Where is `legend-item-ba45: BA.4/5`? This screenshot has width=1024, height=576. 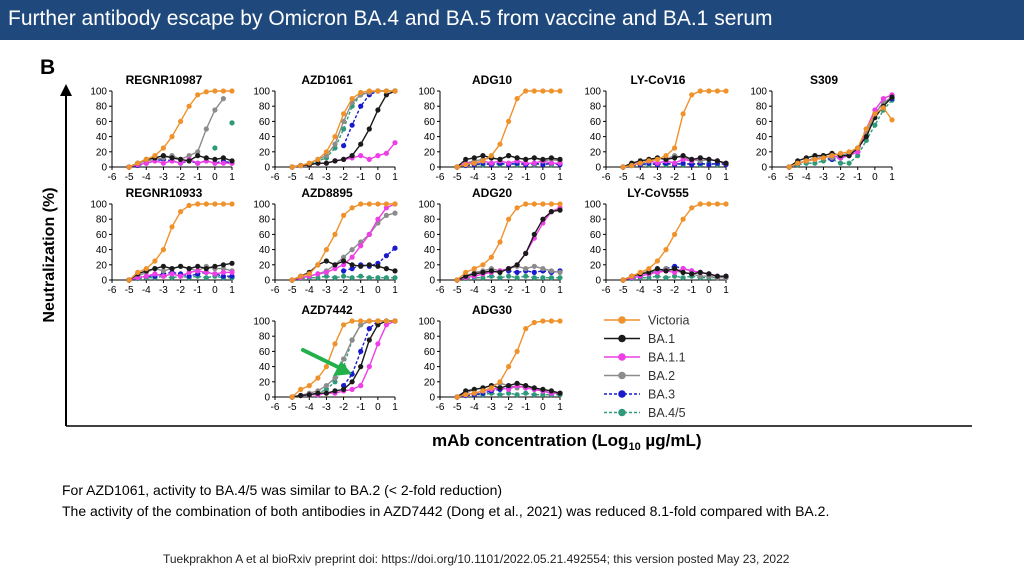 legend-item-ba45: BA.4/5 is located at coordinates (645, 413).